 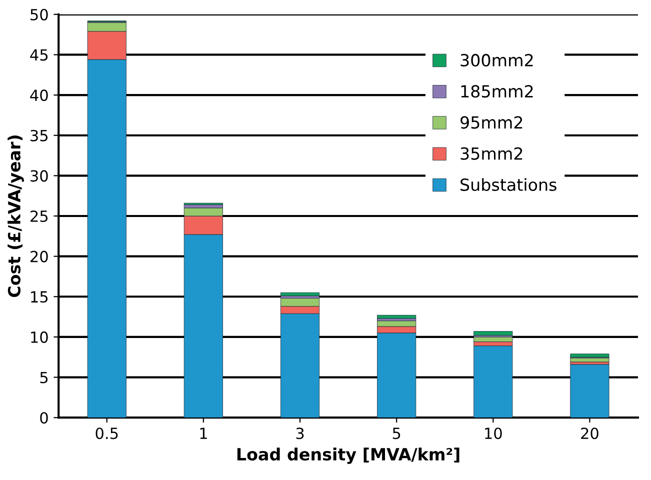 I want to click on legend-label: 95mm2, so click(x=491, y=122).